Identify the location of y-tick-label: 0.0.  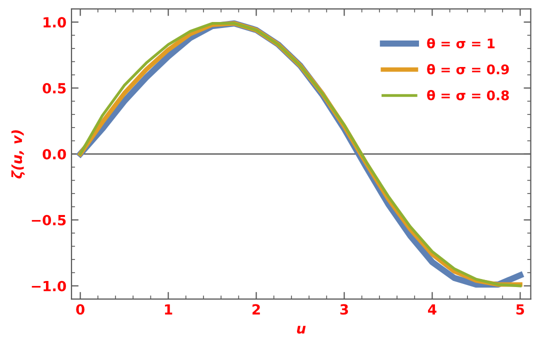
(54, 154).